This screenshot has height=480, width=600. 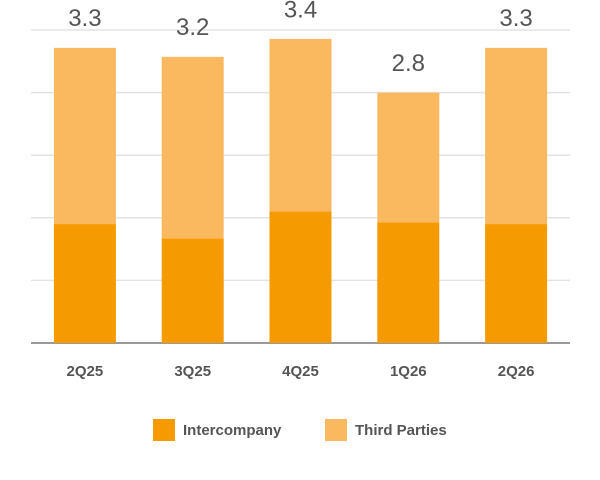 I want to click on x-tick-label: 2Q26, so click(x=516, y=371).